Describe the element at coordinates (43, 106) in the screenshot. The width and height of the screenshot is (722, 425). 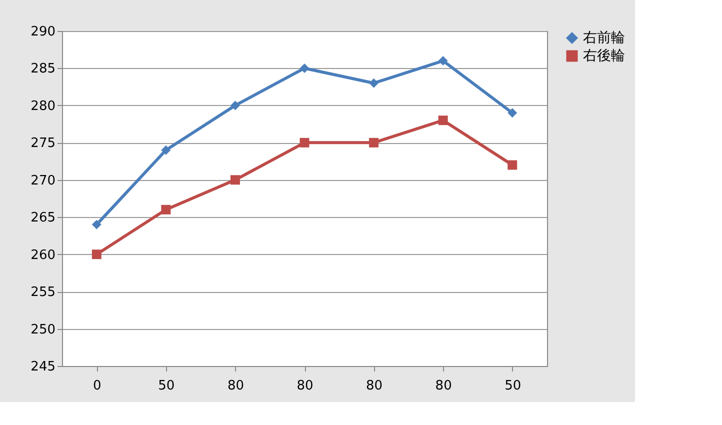
I see `y-tick-label: 280` at that location.